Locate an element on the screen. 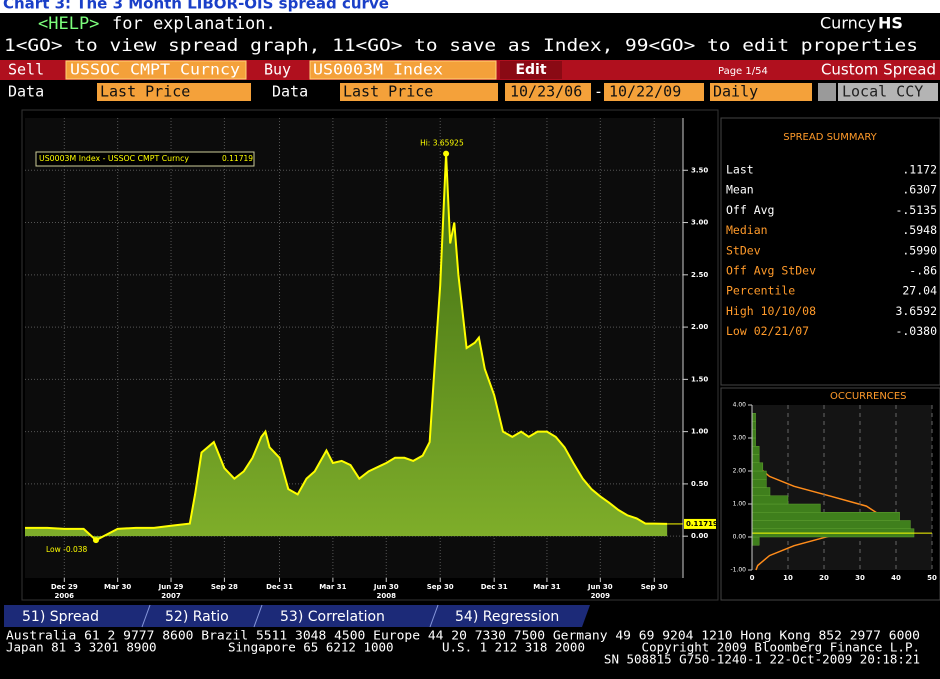  last-value-label: 0.11719 is located at coordinates (702, 524).